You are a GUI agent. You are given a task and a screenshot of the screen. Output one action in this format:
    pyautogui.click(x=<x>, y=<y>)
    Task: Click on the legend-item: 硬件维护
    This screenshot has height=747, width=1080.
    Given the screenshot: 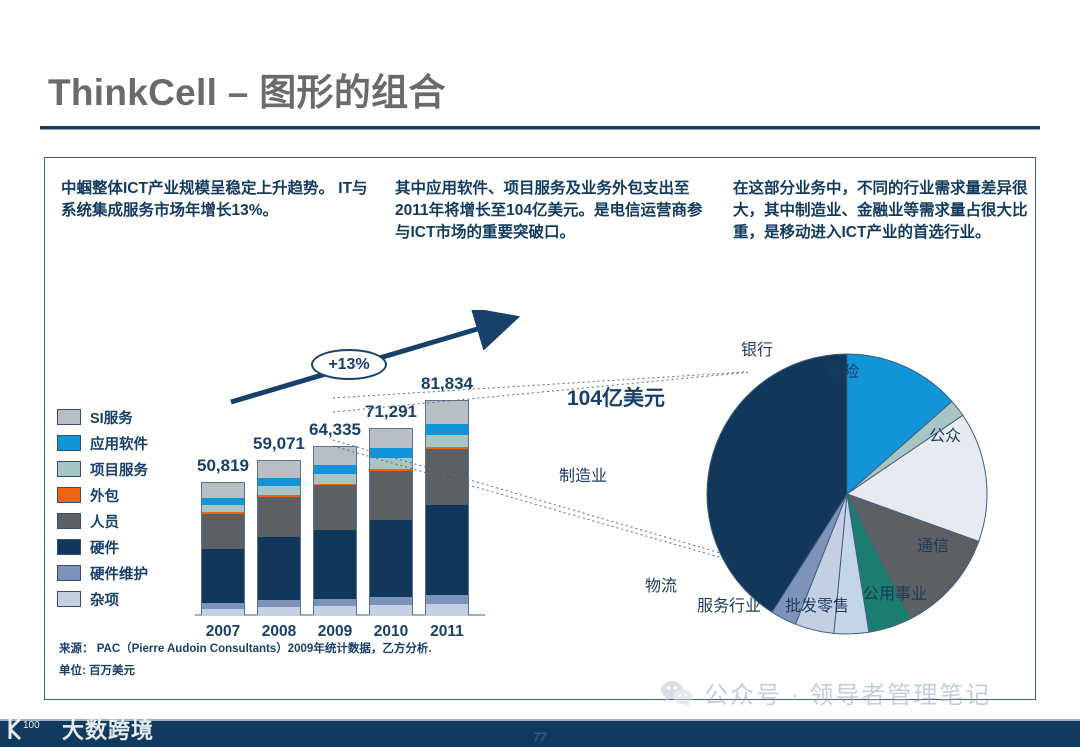 What is the action you would take?
    pyautogui.click(x=132, y=573)
    